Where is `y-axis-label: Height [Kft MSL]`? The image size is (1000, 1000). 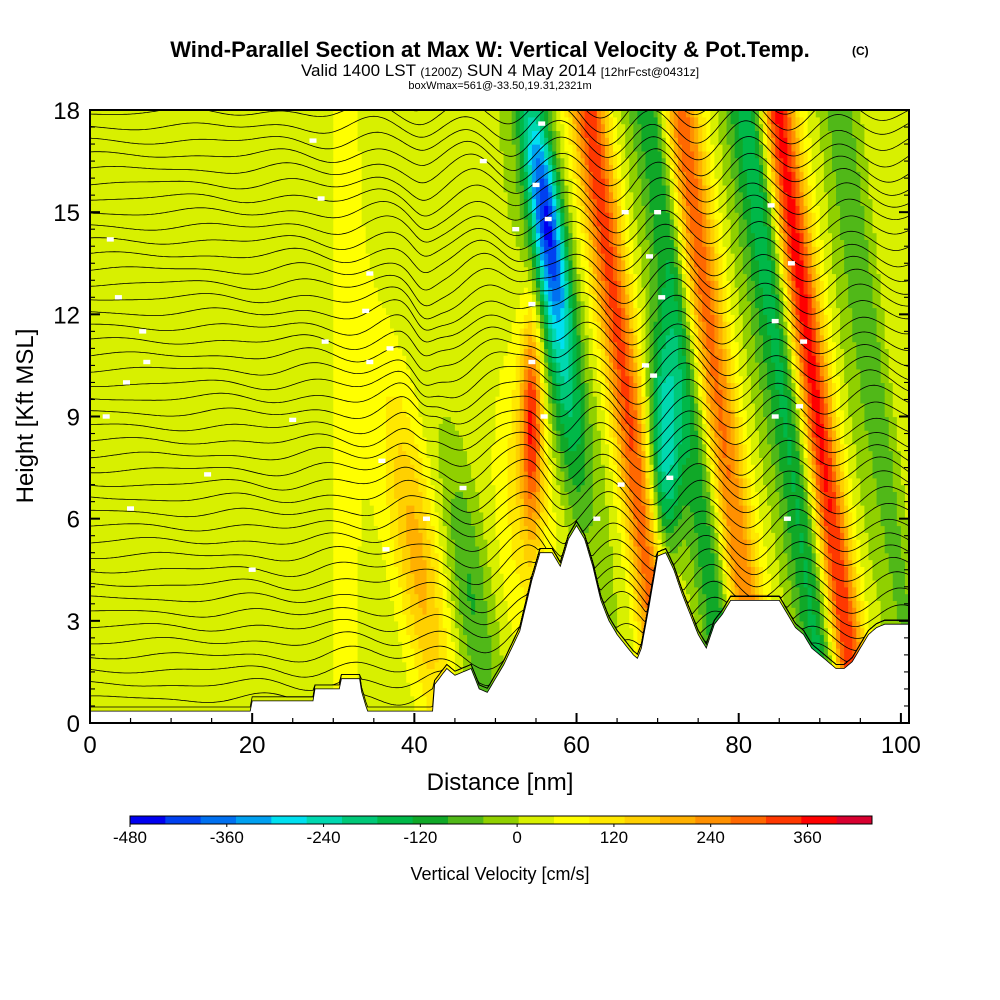
y-axis-label: Height [Kft MSL] is located at coordinates (25, 416).